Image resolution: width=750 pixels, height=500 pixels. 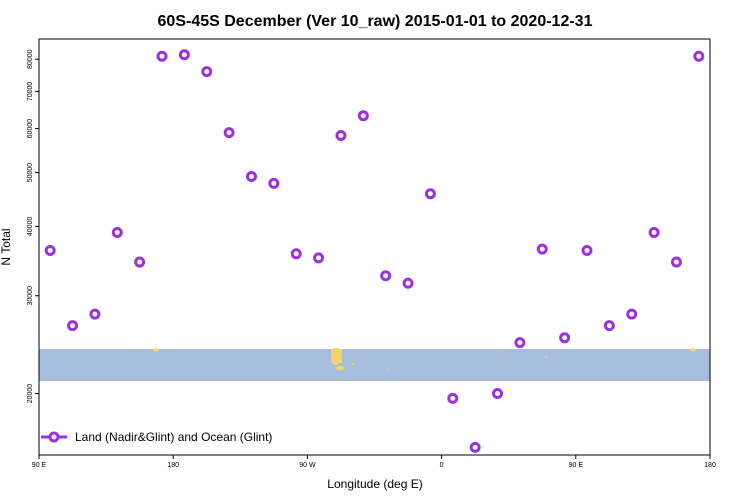 I want to click on ocean-band, so click(x=374, y=365).